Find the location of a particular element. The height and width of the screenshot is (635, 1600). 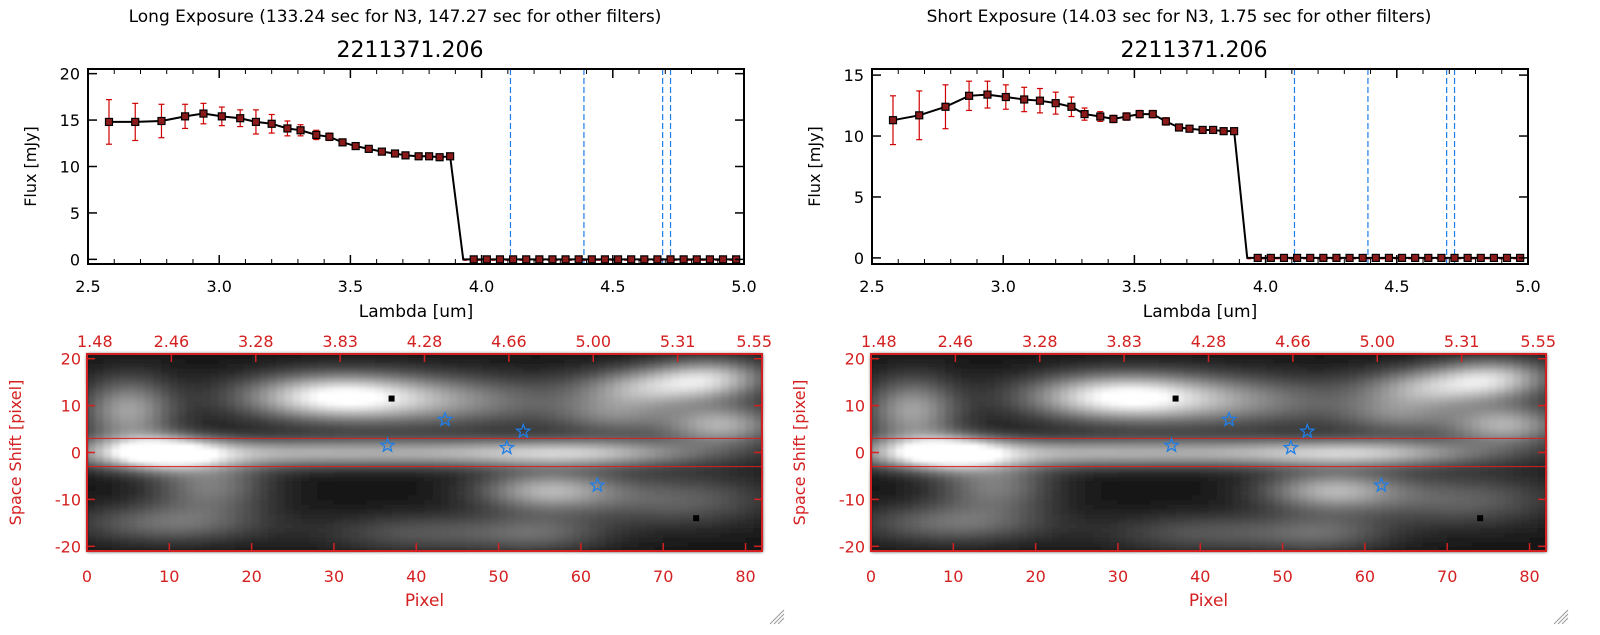

resize-grip-icon is located at coordinates (777, 617).